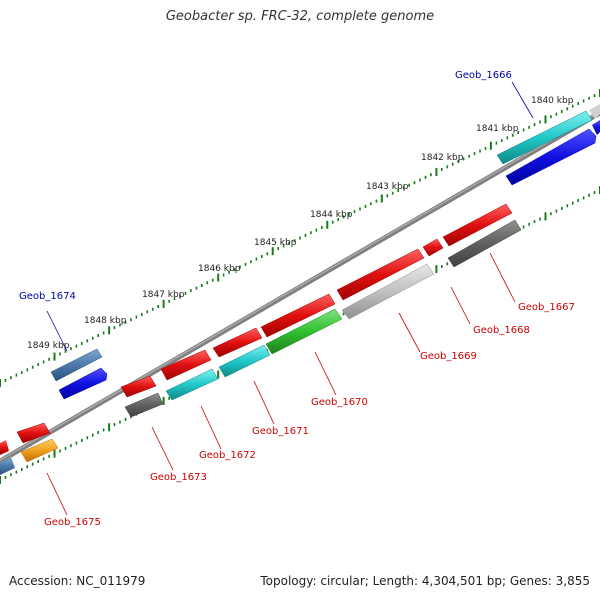 This screenshot has width=600, height=600. What do you see at coordinates (219, 269) in the screenshot?
I see `scale-label: 1846 kbp` at bounding box center [219, 269].